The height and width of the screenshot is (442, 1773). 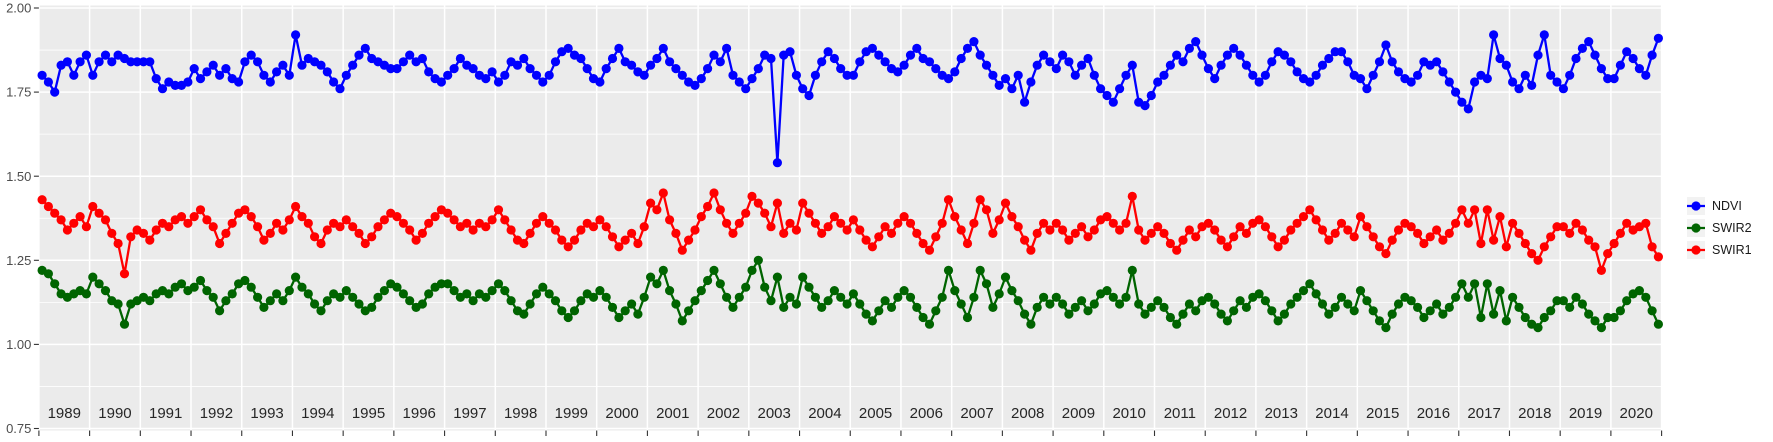 I want to click on x-tick-label: 1997, so click(x=469, y=413).